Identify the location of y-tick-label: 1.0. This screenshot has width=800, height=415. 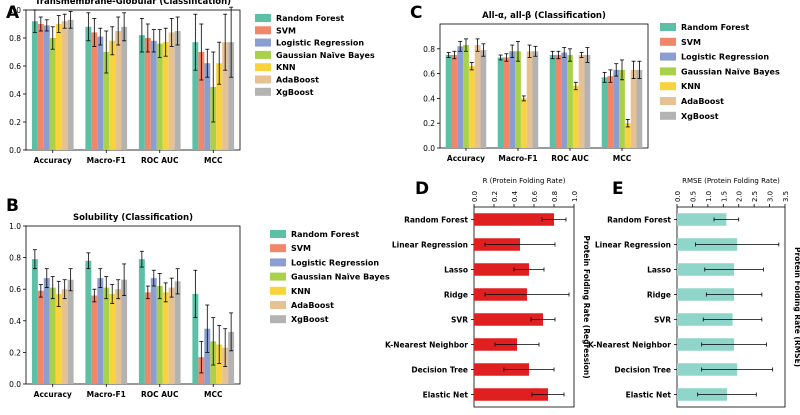
(15, 226).